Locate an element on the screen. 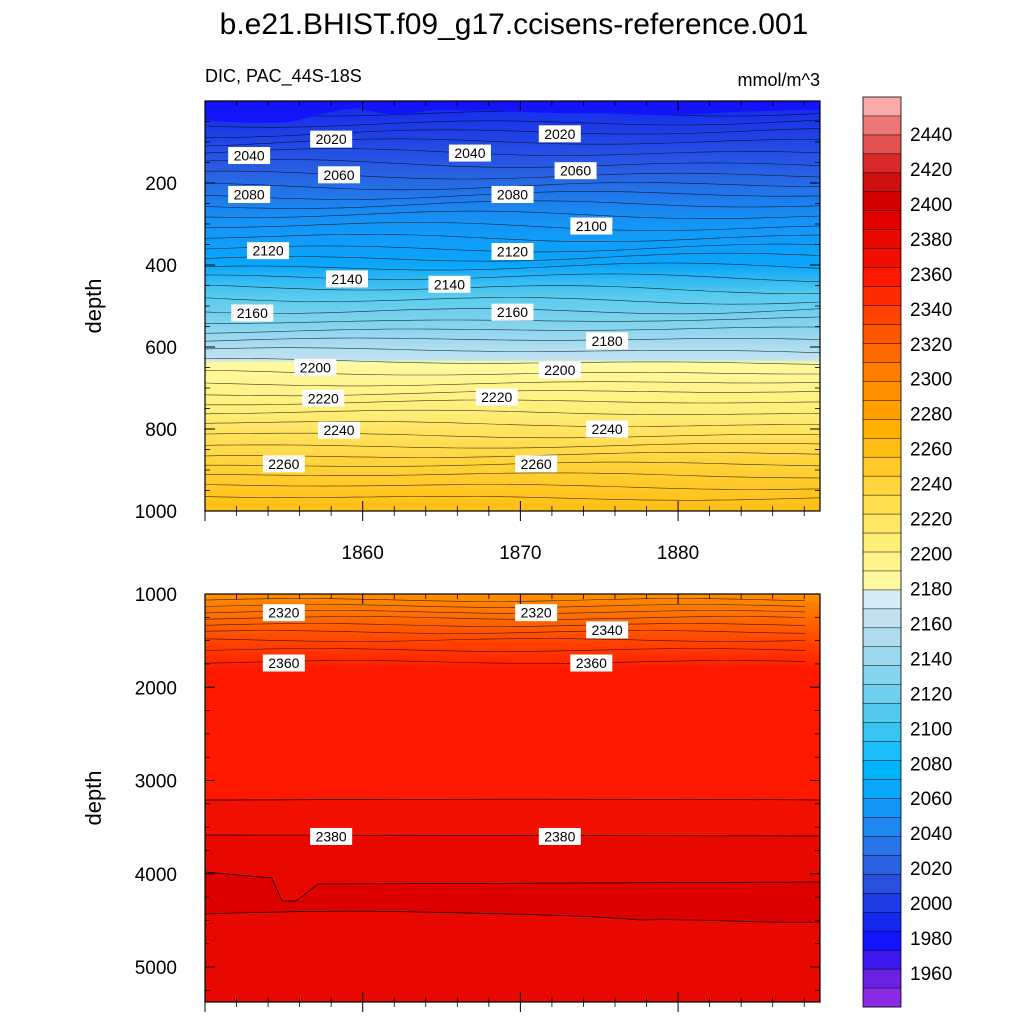  contour-label-text: 2020 is located at coordinates (559, 134).